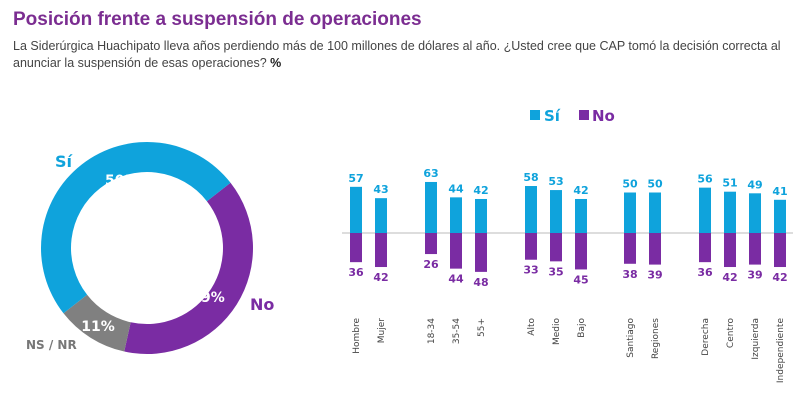 The height and width of the screenshot is (406, 800). I want to click on category-label-Medio: Medio, so click(557, 332).